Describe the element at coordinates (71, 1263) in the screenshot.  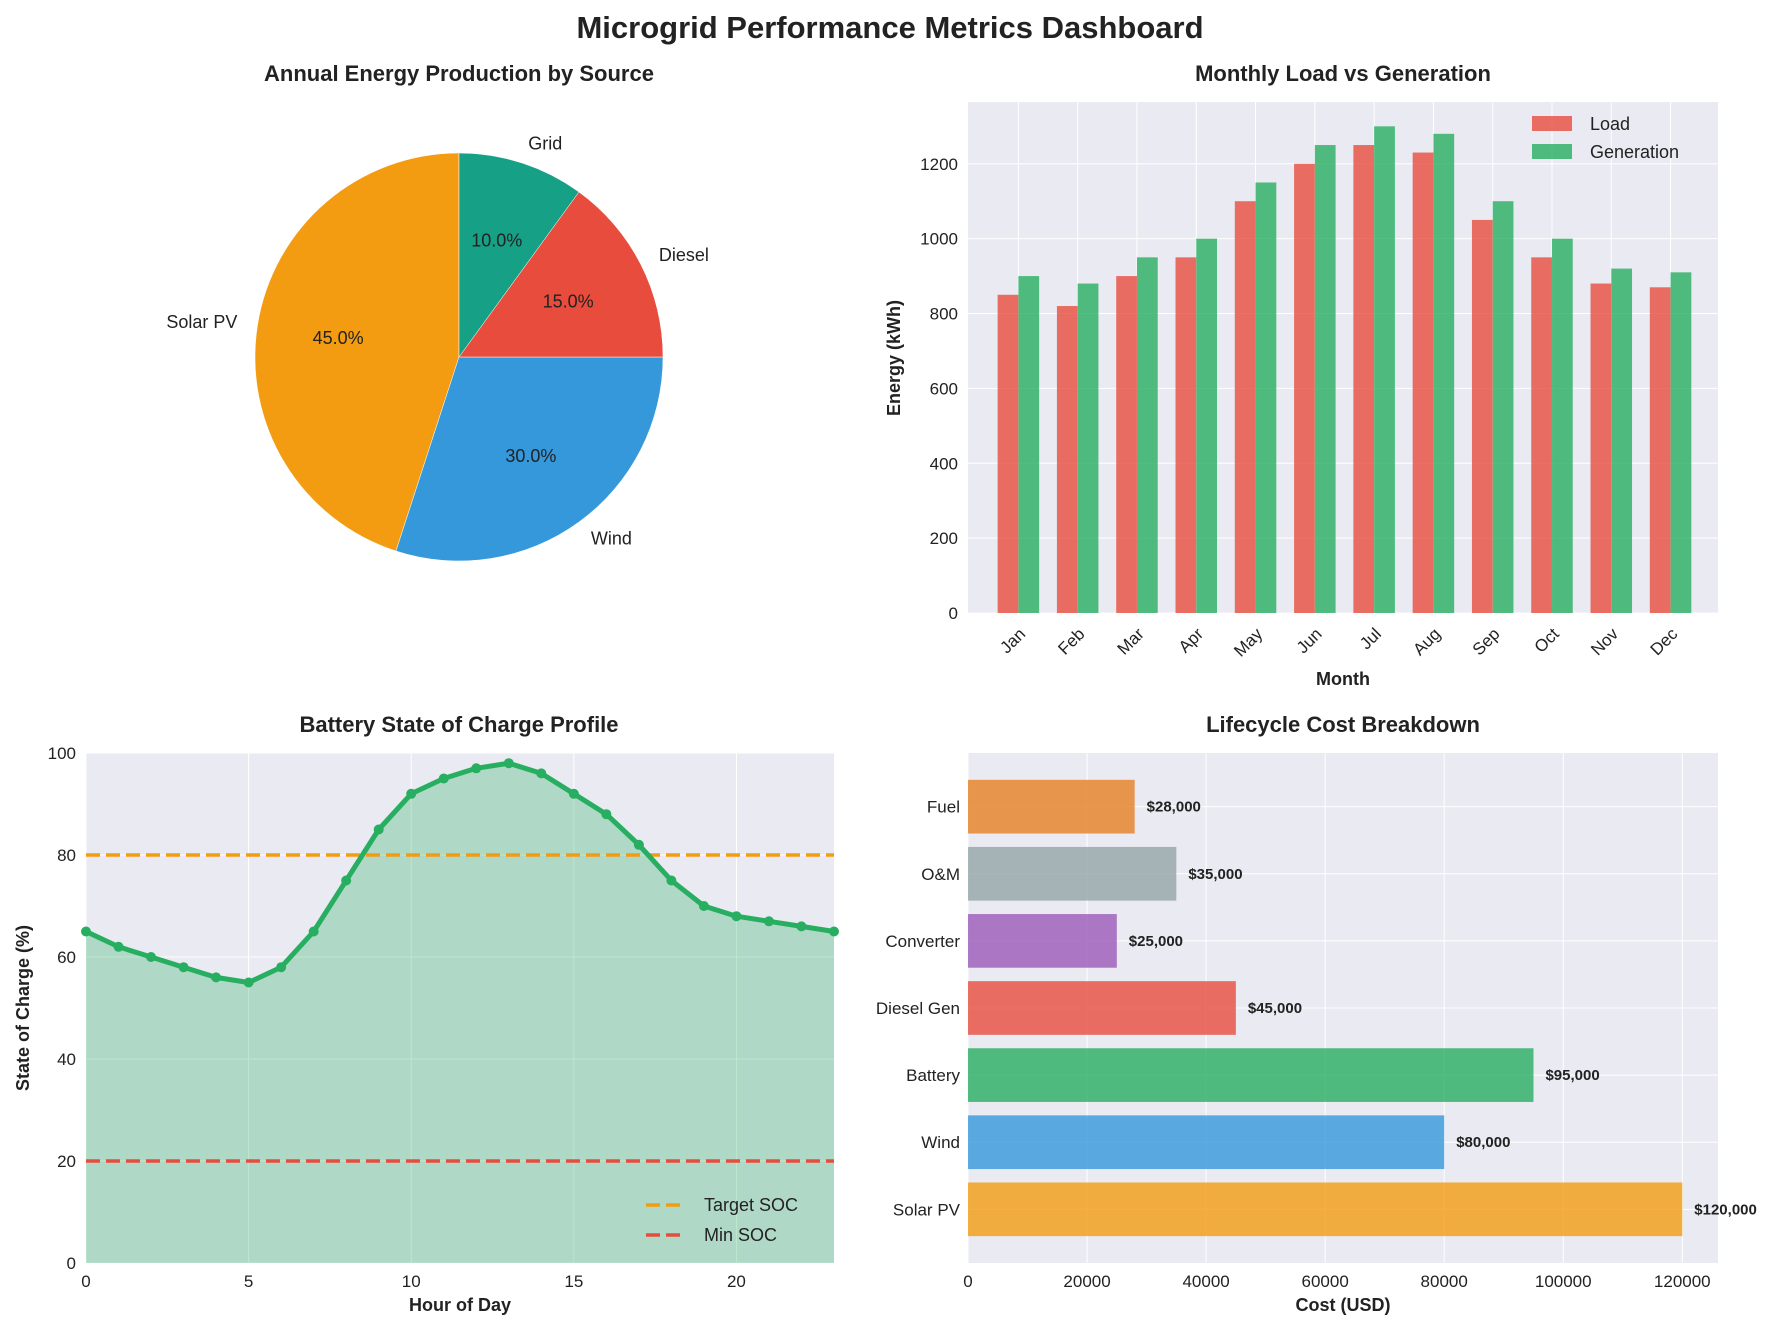
I see `y-tick-label: 0` at that location.